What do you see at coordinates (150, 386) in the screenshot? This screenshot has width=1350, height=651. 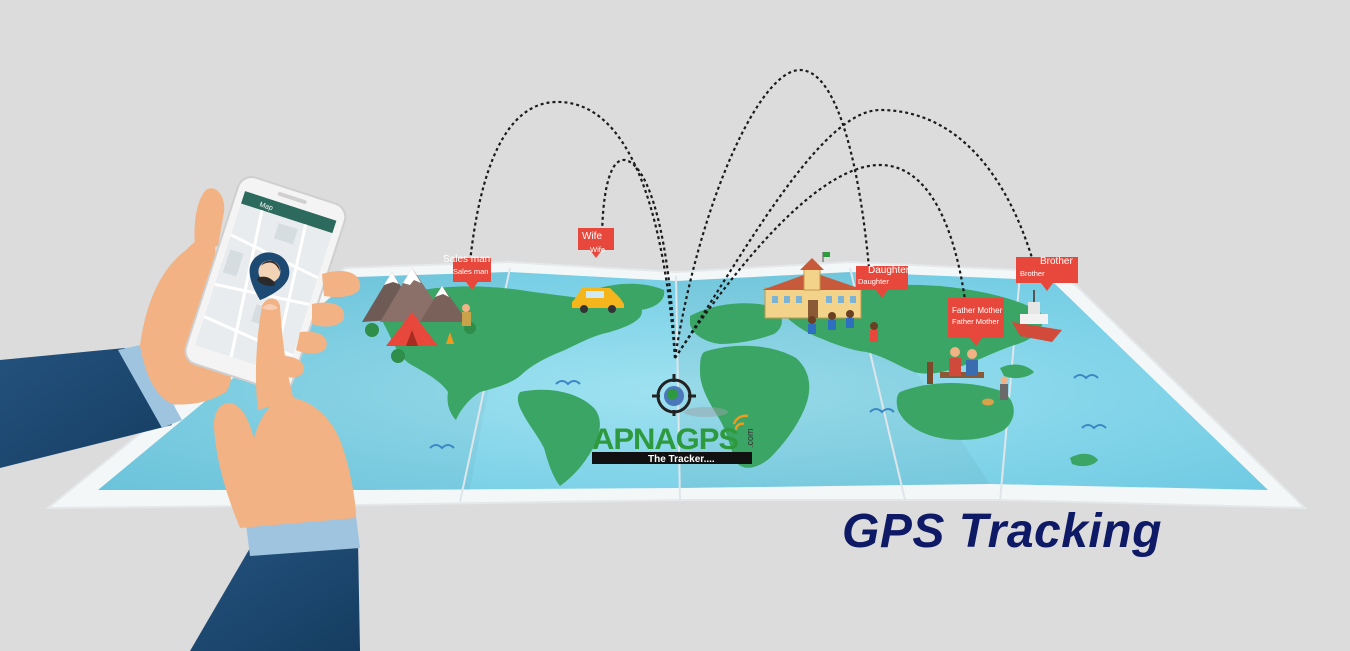 I see `left-cuff` at bounding box center [150, 386].